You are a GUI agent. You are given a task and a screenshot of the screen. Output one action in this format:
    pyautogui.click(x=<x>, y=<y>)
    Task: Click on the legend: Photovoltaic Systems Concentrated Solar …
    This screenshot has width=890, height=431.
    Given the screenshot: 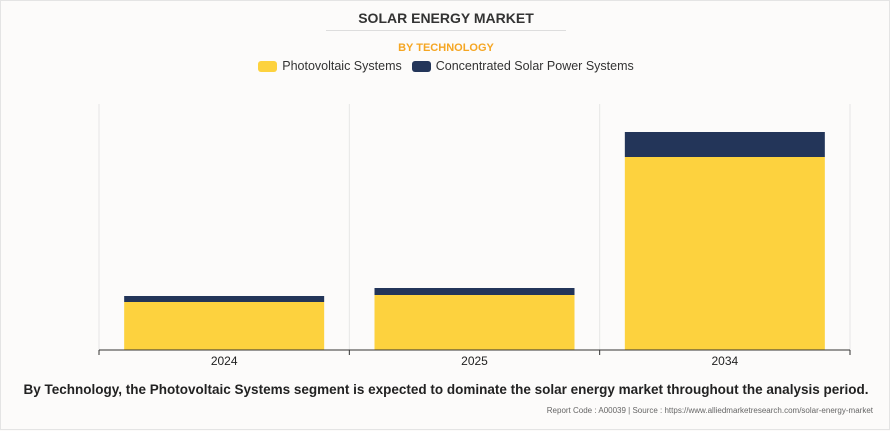 What is the action you would take?
    pyautogui.click(x=445, y=66)
    